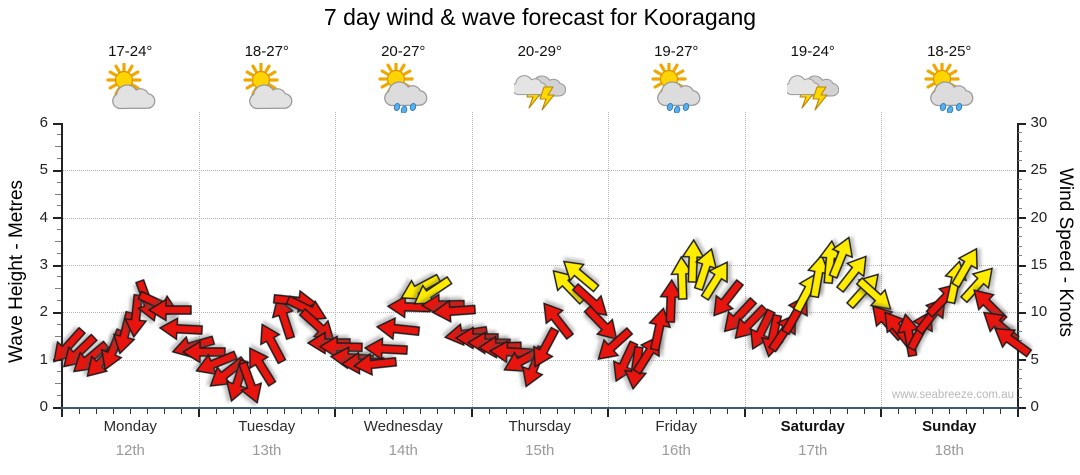  What do you see at coordinates (1039, 217) in the screenshot?
I see `right-axis-tick-label: 20` at bounding box center [1039, 217].